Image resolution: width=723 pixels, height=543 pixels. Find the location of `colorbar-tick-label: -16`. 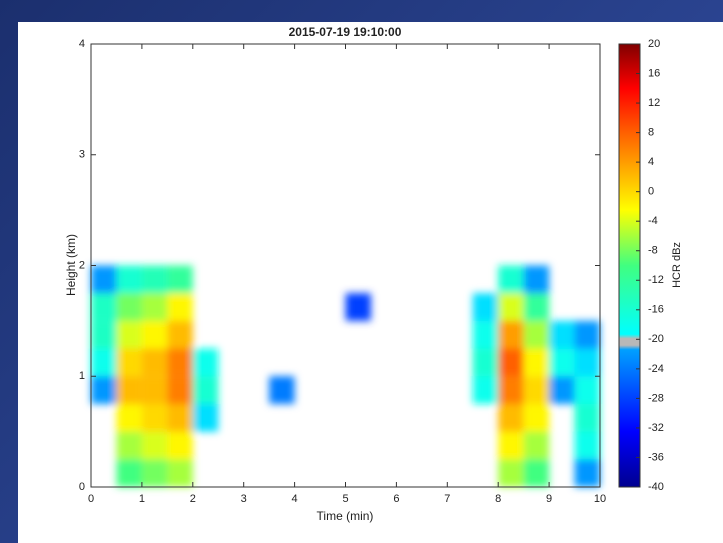

colorbar-tick-label: -16 is located at coordinates (656, 310).